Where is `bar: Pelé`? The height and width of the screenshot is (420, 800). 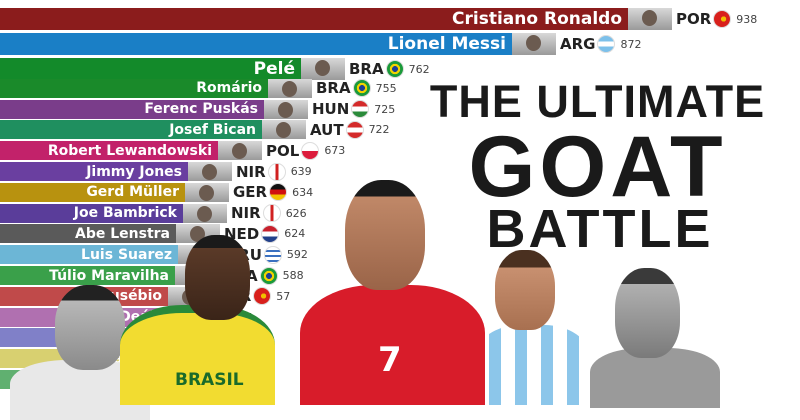
bar: Pelé is located at coordinates (150, 69).